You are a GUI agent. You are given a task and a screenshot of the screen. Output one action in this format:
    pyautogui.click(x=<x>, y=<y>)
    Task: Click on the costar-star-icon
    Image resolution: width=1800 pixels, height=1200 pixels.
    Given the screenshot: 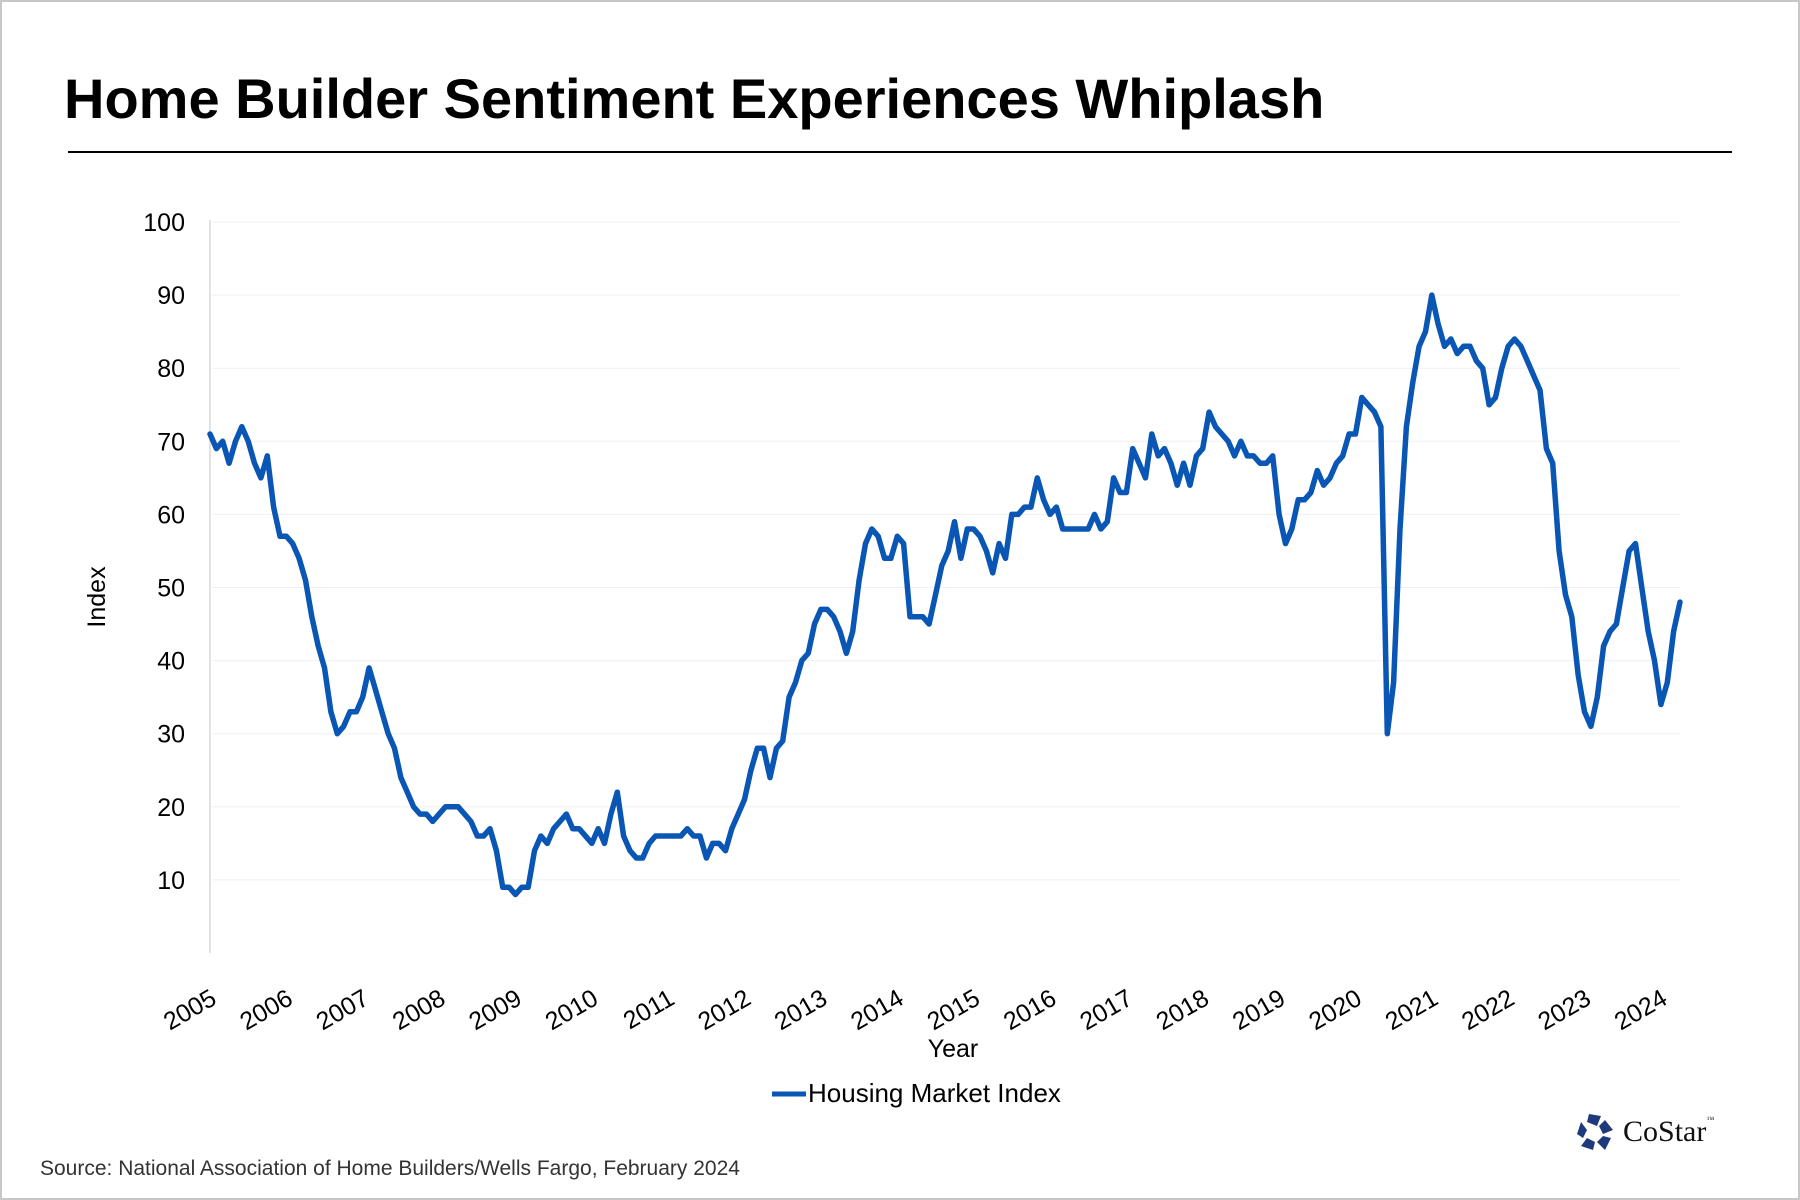 What is the action you would take?
    pyautogui.click(x=1595, y=1132)
    